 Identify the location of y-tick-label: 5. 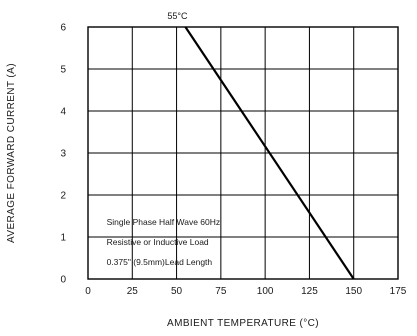
(63, 70).